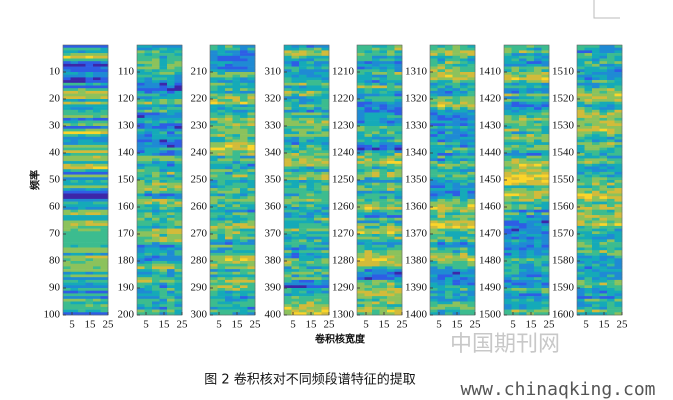 This screenshot has height=400, width=673. Describe the element at coordinates (273, 99) in the screenshot. I see `y-tick-label: 320` at that location.